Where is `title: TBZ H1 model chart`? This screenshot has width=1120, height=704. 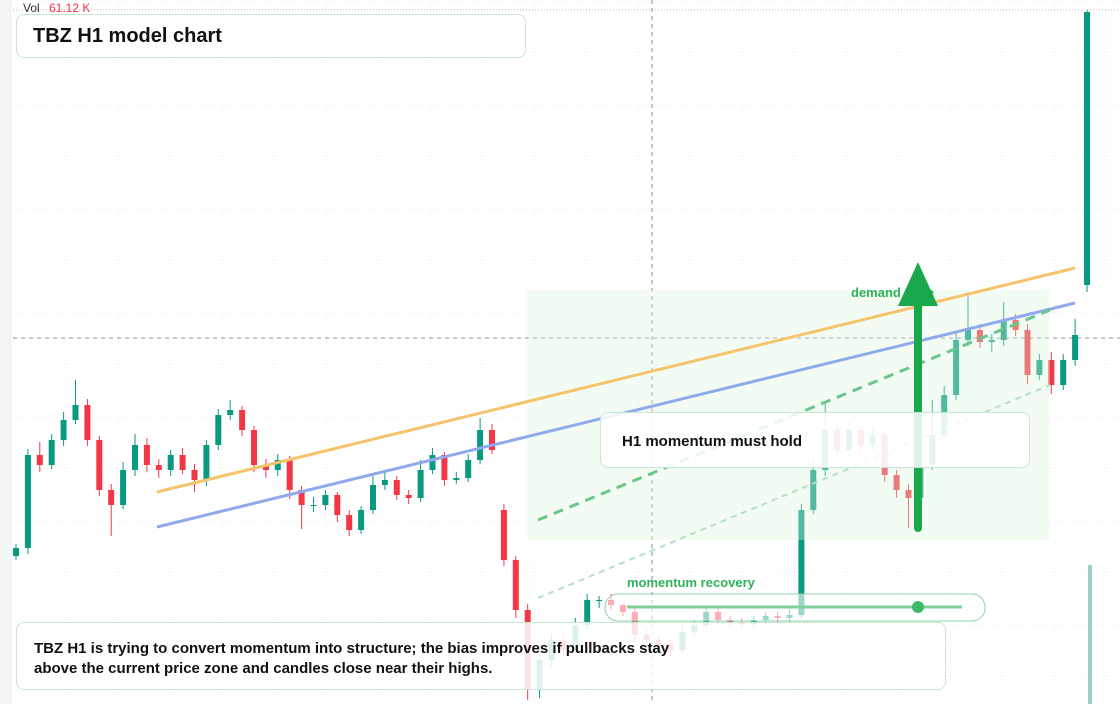 title: TBZ H1 model chart is located at coordinates (127, 36).